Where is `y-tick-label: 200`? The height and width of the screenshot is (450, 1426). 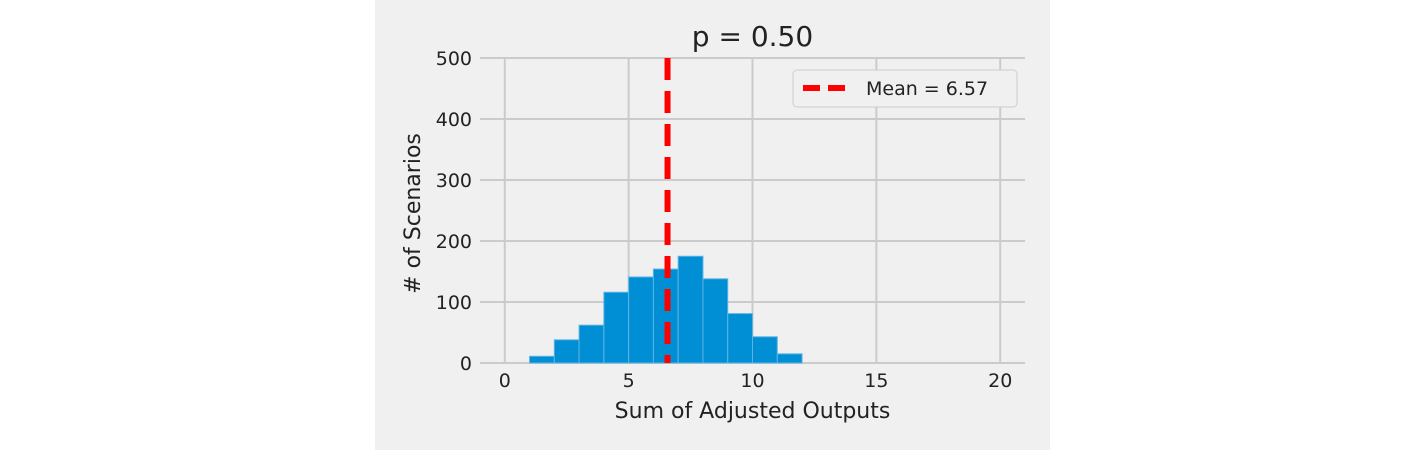 y-tick-label: 200 is located at coordinates (454, 242).